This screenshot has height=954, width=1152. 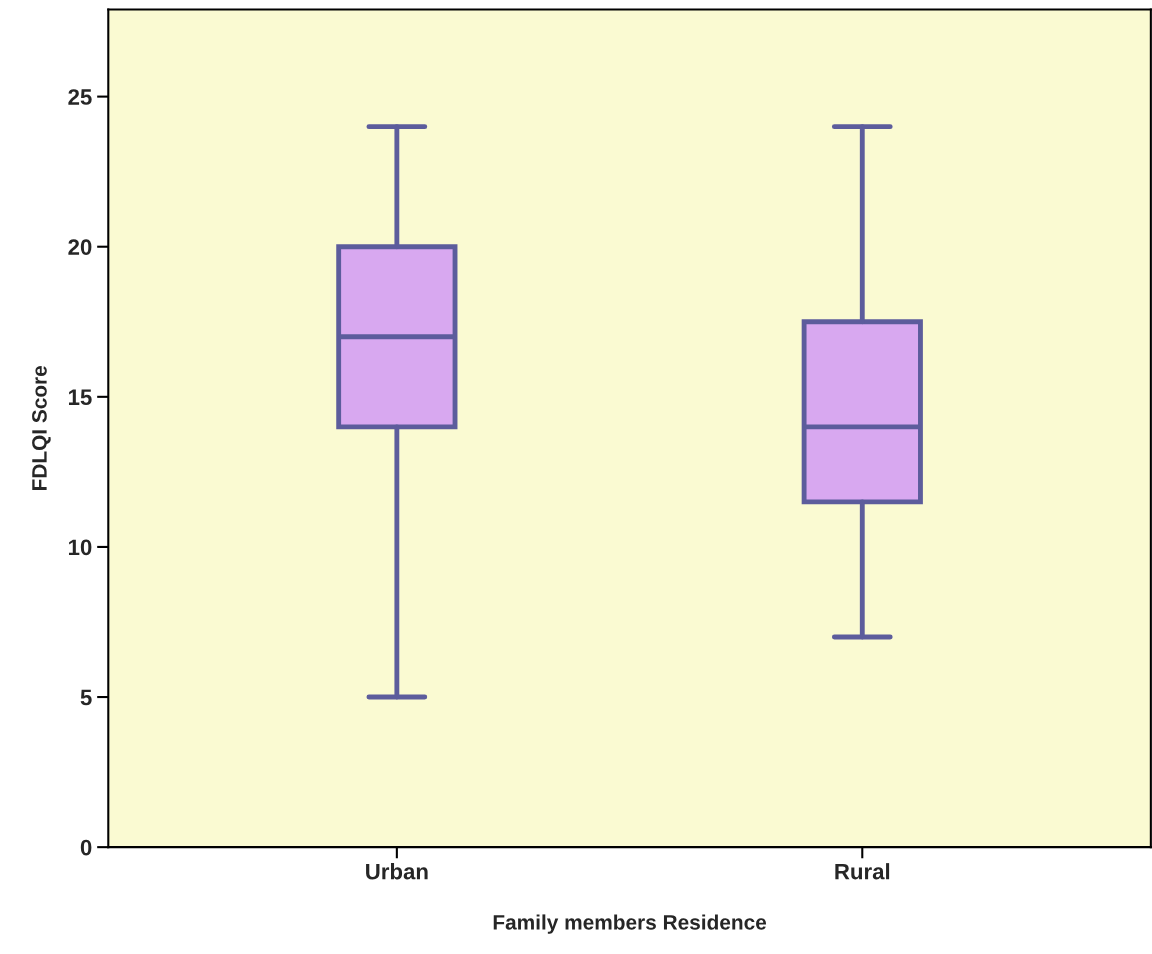 I want to click on y-tick-label: 20, so click(x=80, y=247).